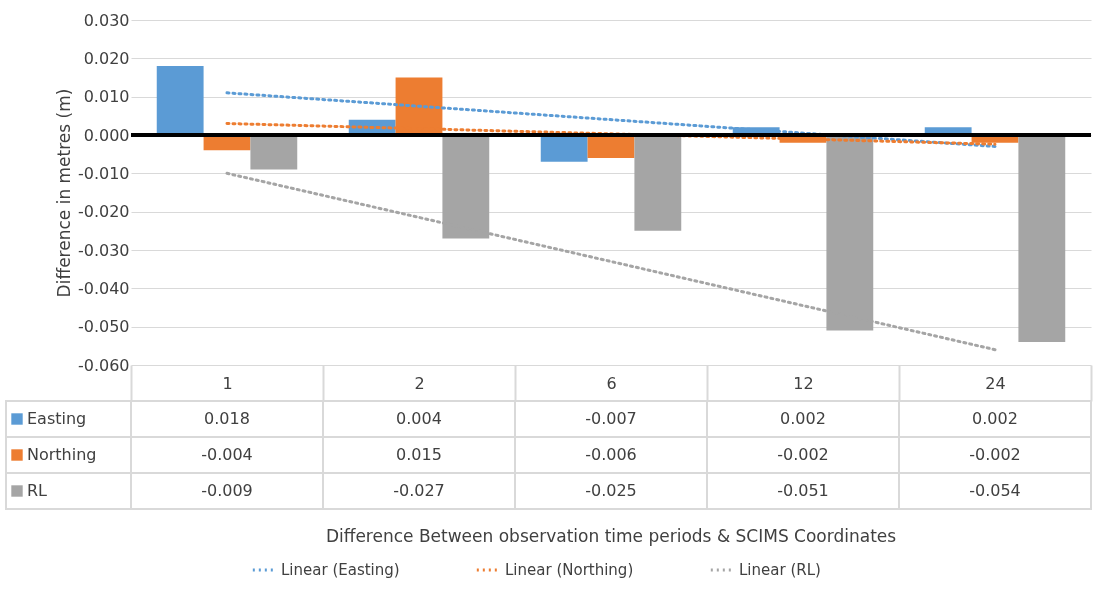  What do you see at coordinates (103, 327) in the screenshot?
I see `y-tick-label: -0.050` at bounding box center [103, 327].